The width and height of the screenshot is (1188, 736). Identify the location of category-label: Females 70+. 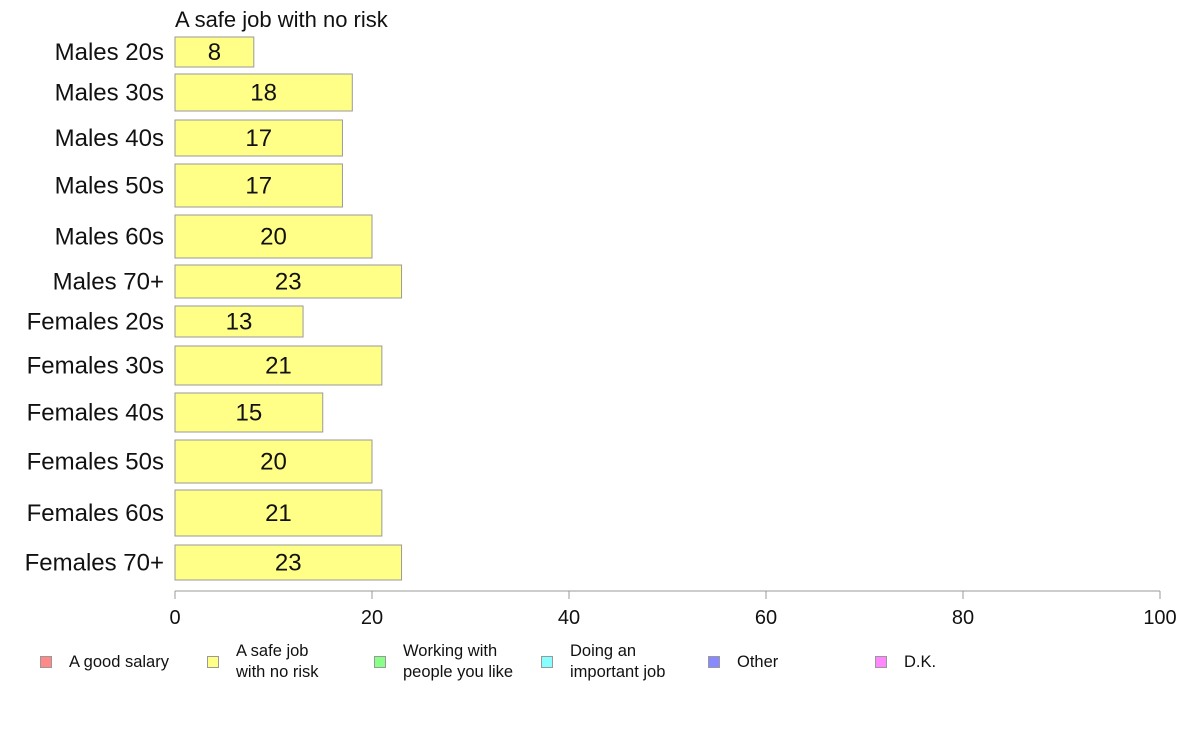
(94, 563).